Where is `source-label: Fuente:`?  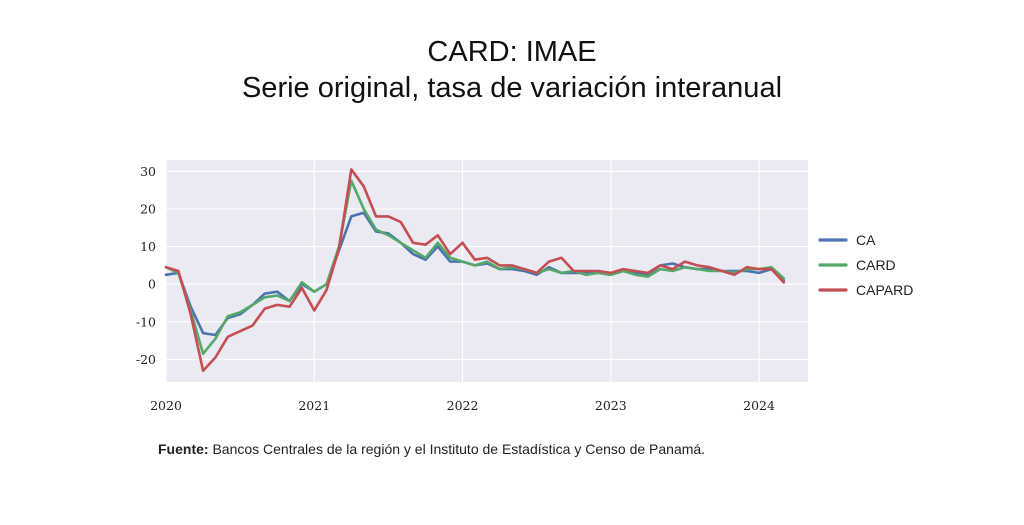 source-label: Fuente: is located at coordinates (183, 449).